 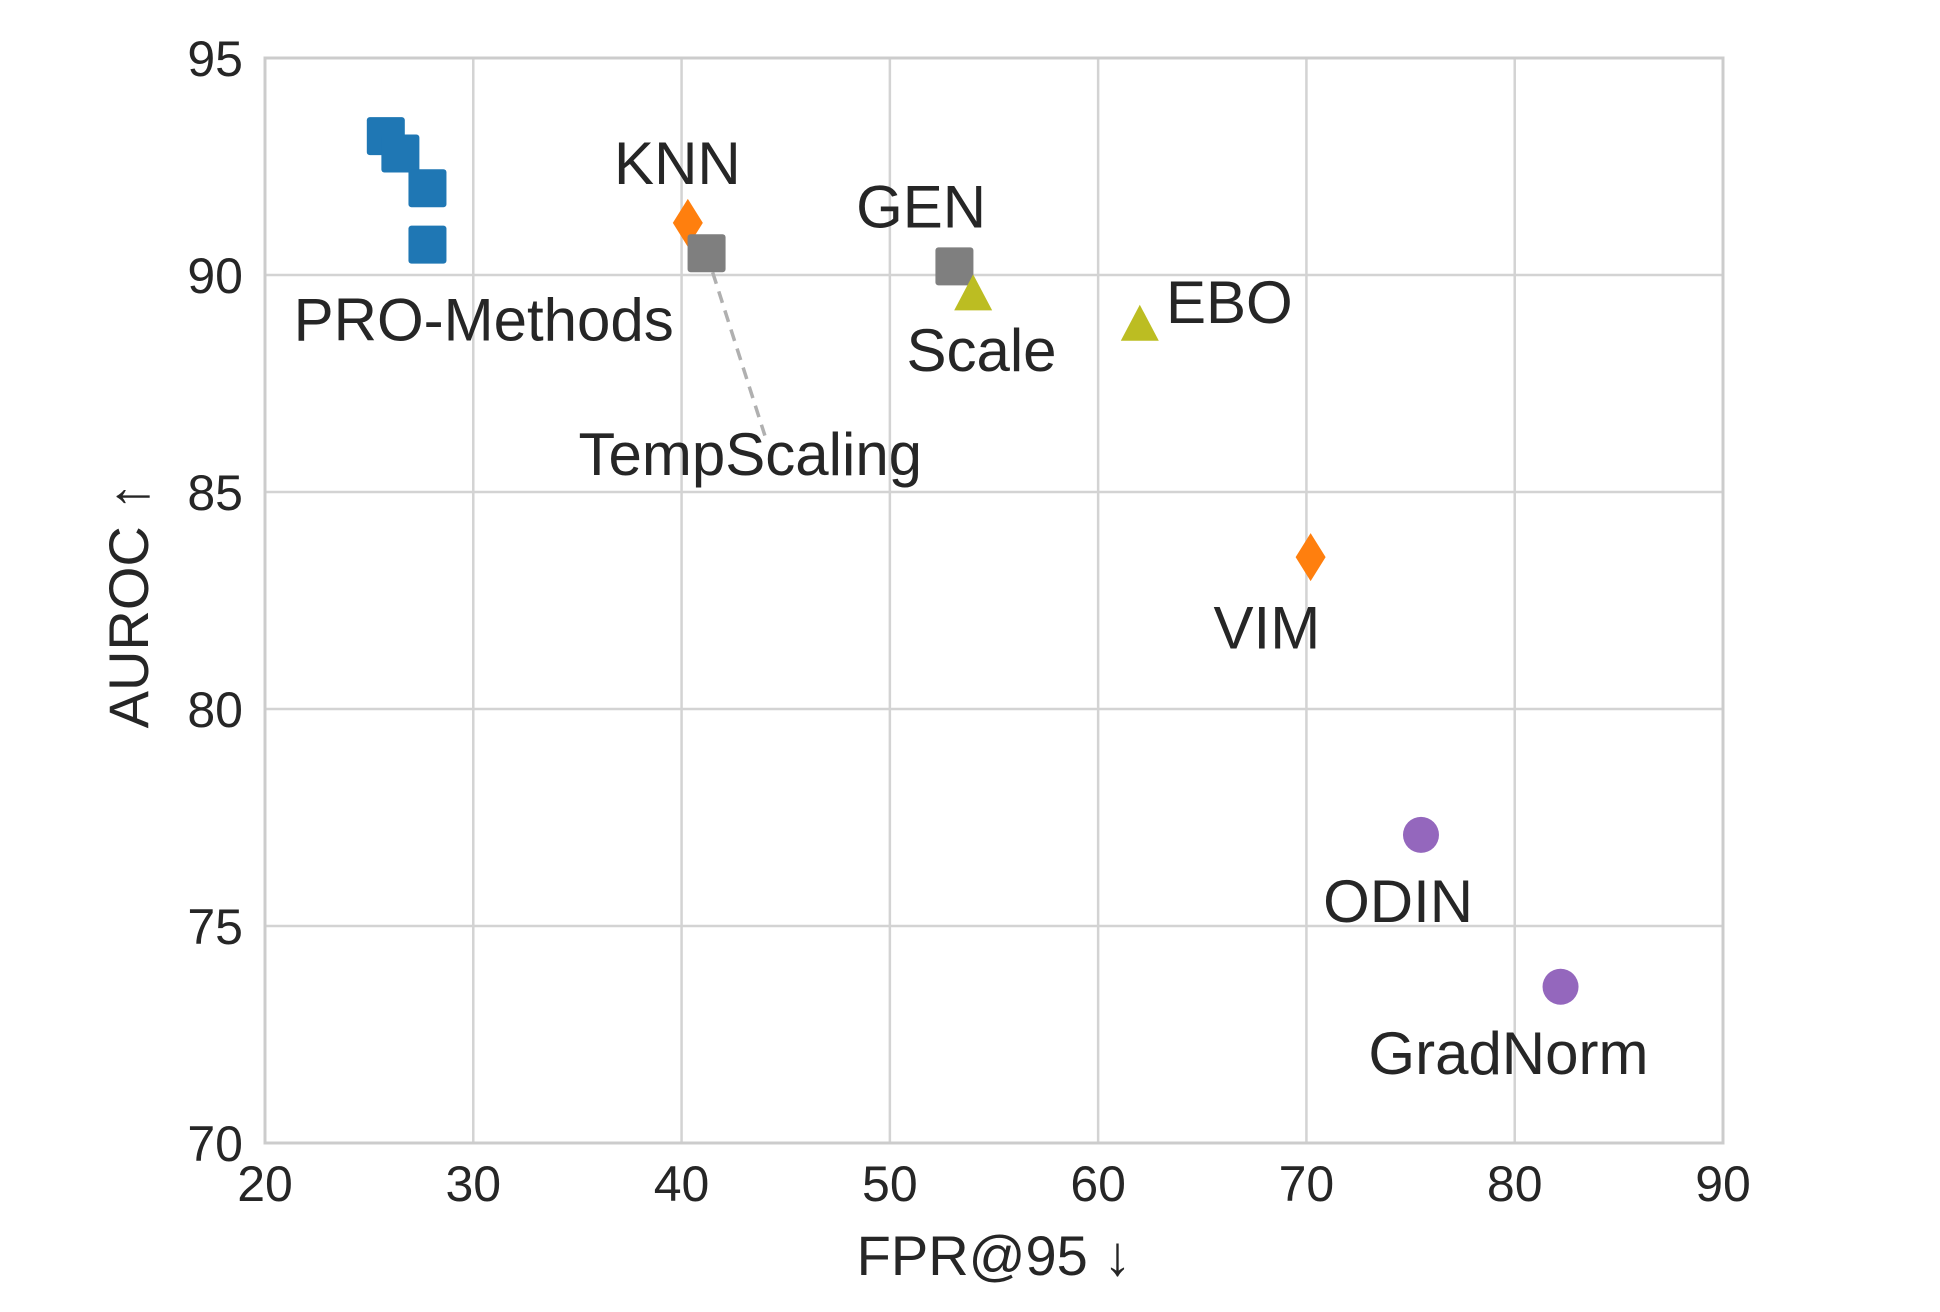 I want to click on label-connector-line, so click(x=735, y=344).